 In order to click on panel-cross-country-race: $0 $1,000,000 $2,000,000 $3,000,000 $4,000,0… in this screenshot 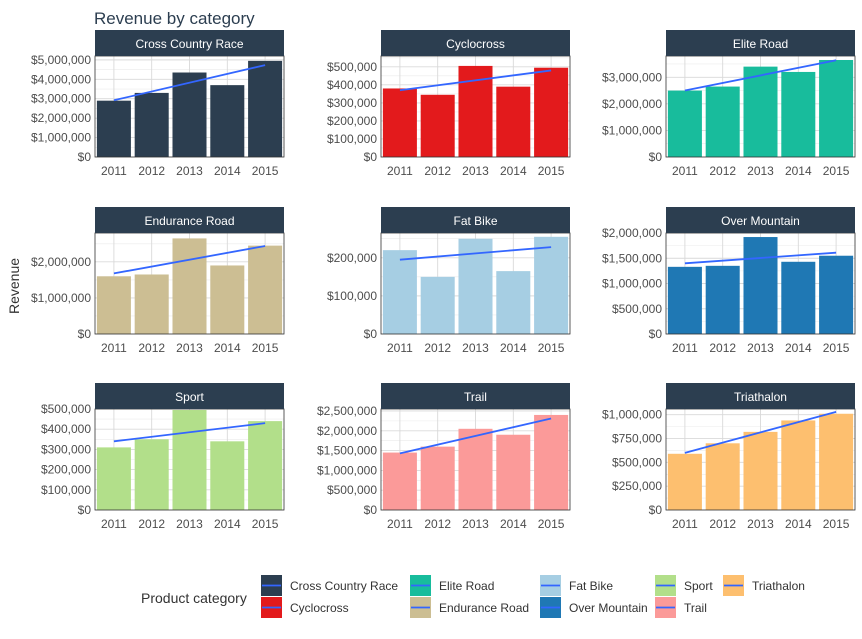, I will do `click(158, 104)`.